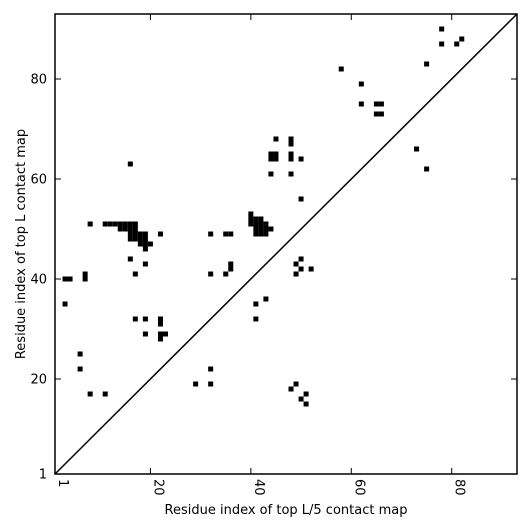 The width and height of the screenshot is (531, 531). Describe the element at coordinates (286, 510) in the screenshot. I see `x-axis-label: Residue index of top L/5 contact map` at that location.